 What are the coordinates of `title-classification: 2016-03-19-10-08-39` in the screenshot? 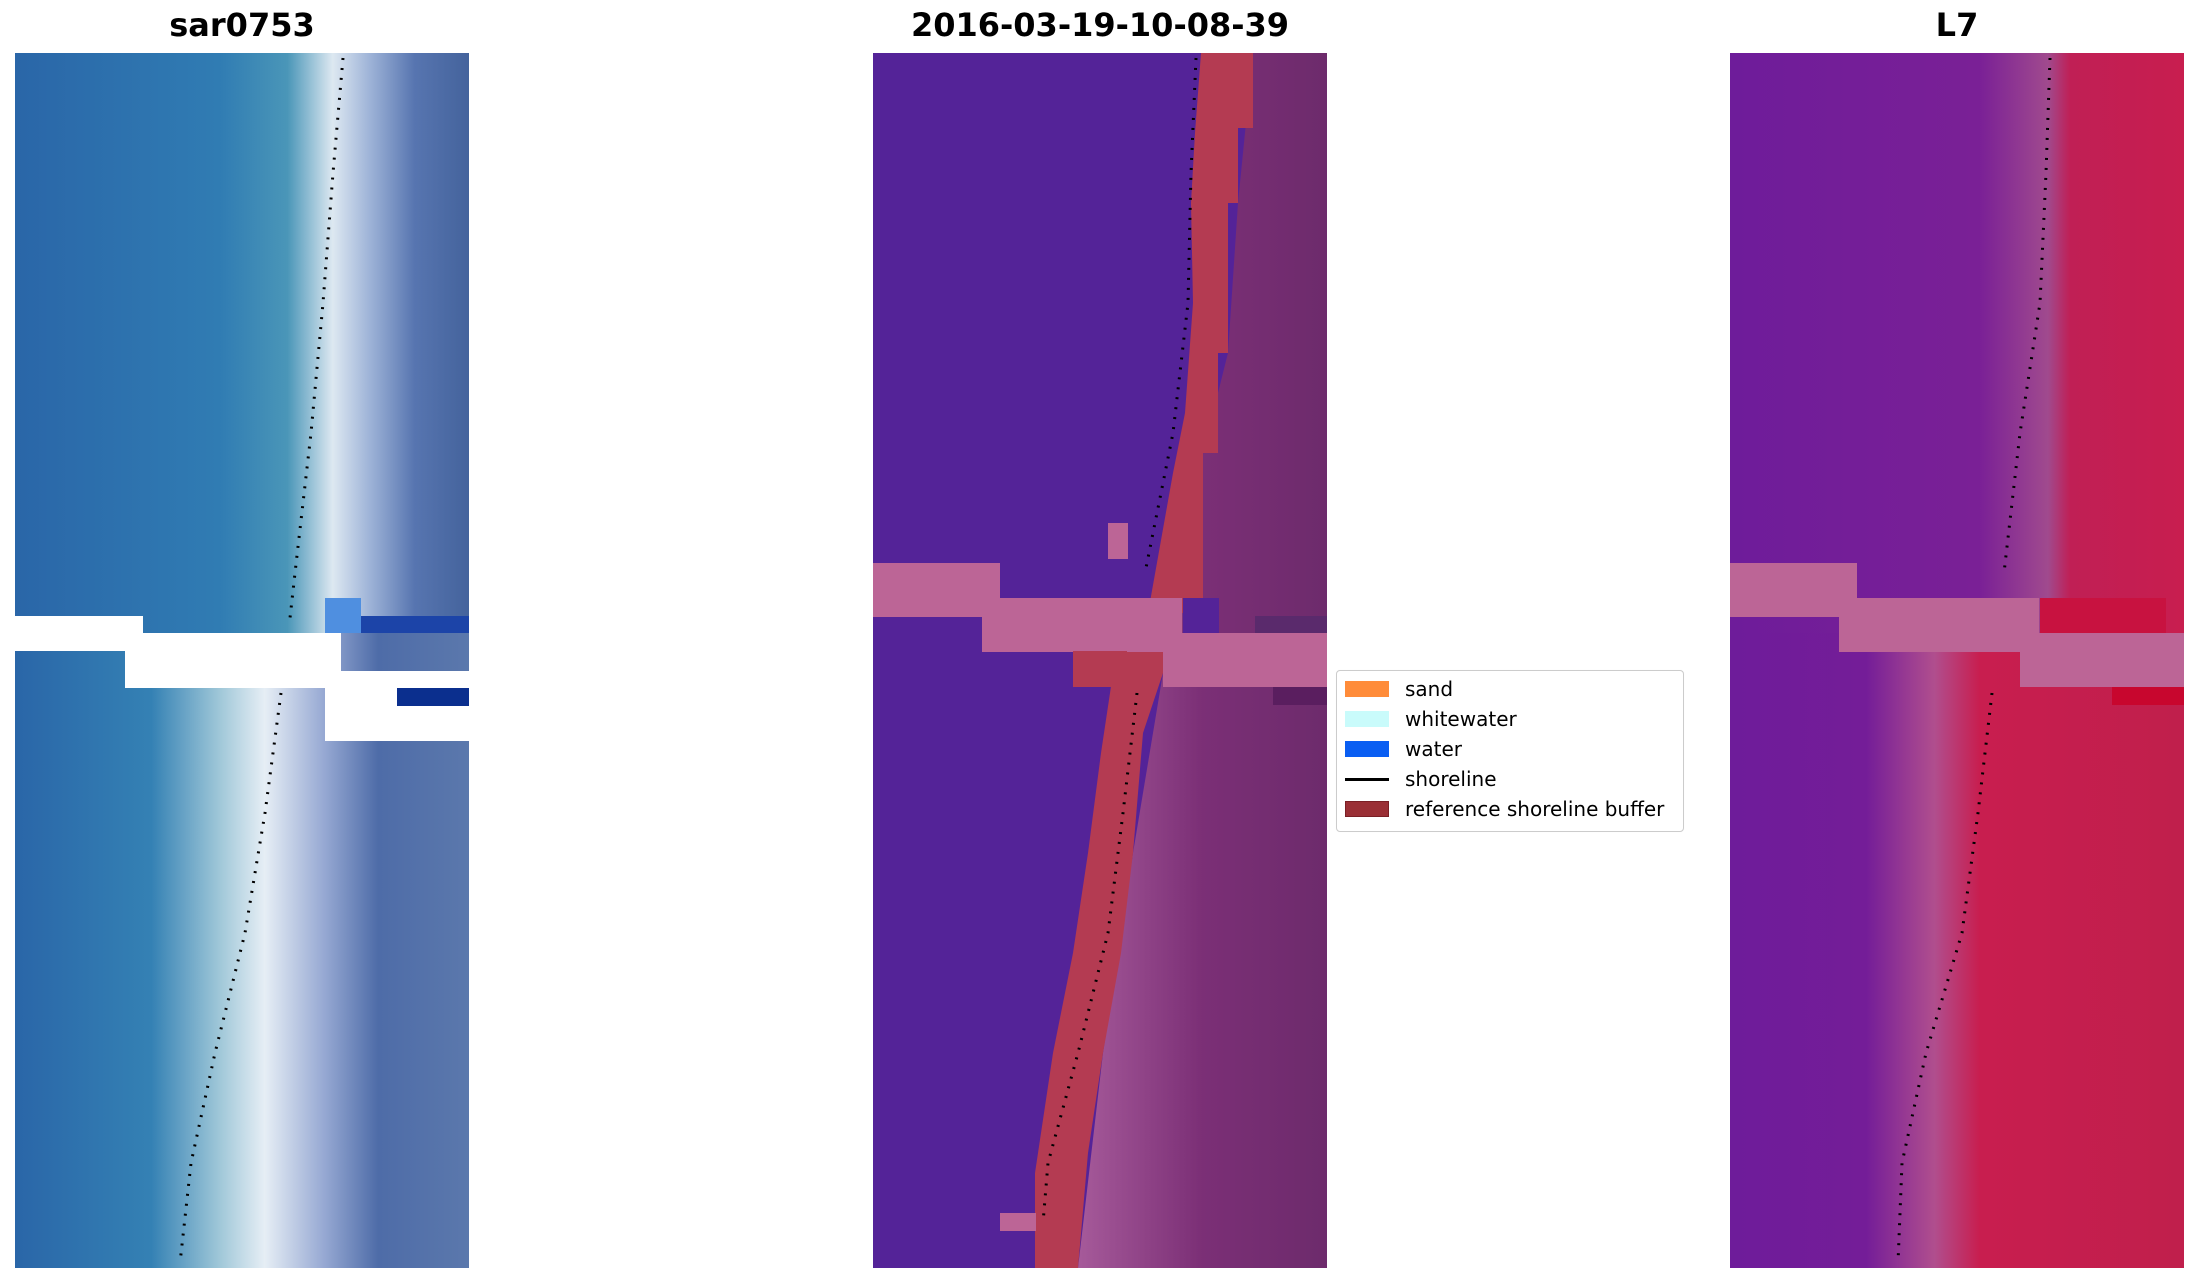 It's located at (1100, 25).